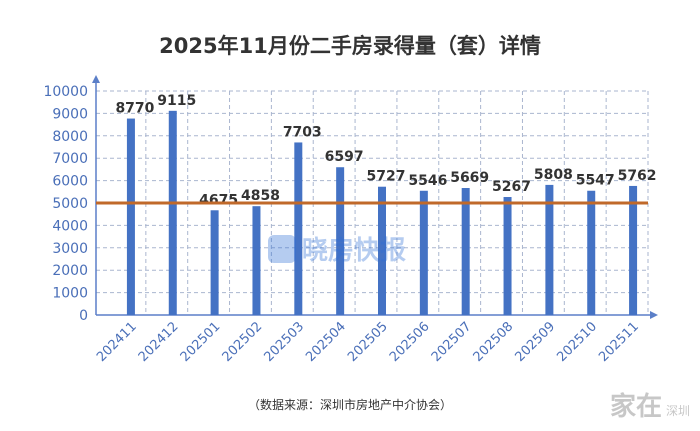 Image resolution: width=700 pixels, height=431 pixels. I want to click on y-axis-arrow-icon, so click(96, 79).